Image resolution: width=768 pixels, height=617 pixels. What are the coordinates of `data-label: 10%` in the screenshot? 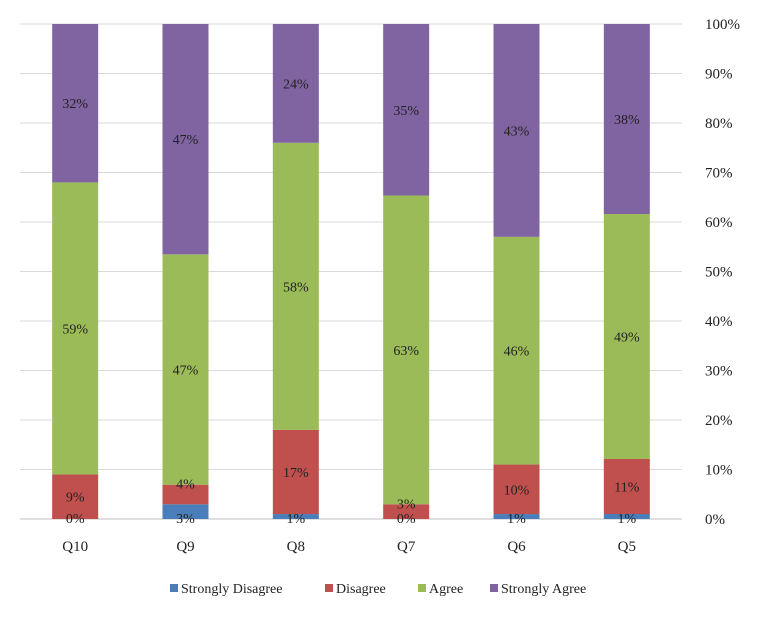 It's located at (517, 490).